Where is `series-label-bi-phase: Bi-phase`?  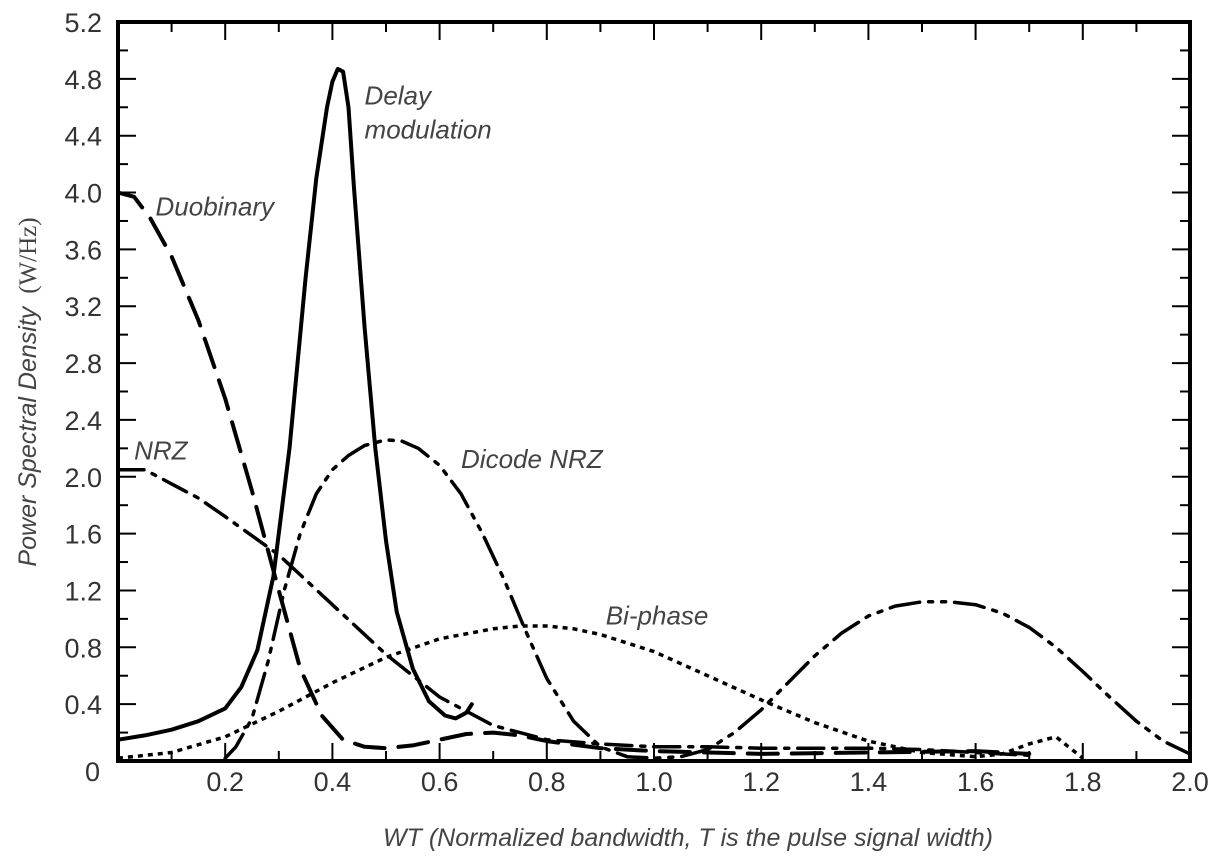
series-label-bi-phase: Bi-phase is located at coordinates (657, 616).